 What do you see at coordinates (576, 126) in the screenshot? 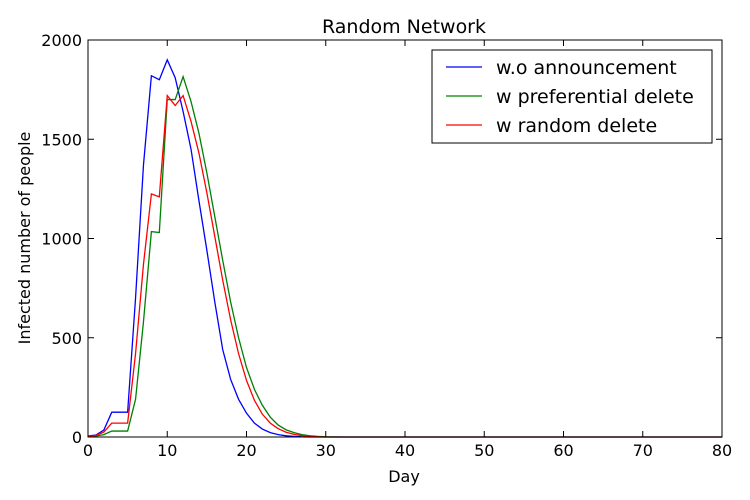
I see `legend-label-2: w random delete` at bounding box center [576, 126].